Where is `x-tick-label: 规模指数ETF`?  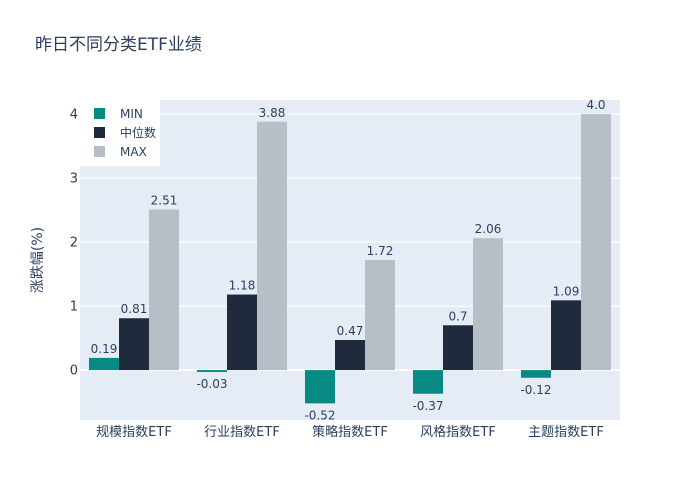 x-tick-label: 规模指数ETF is located at coordinates (134, 432).